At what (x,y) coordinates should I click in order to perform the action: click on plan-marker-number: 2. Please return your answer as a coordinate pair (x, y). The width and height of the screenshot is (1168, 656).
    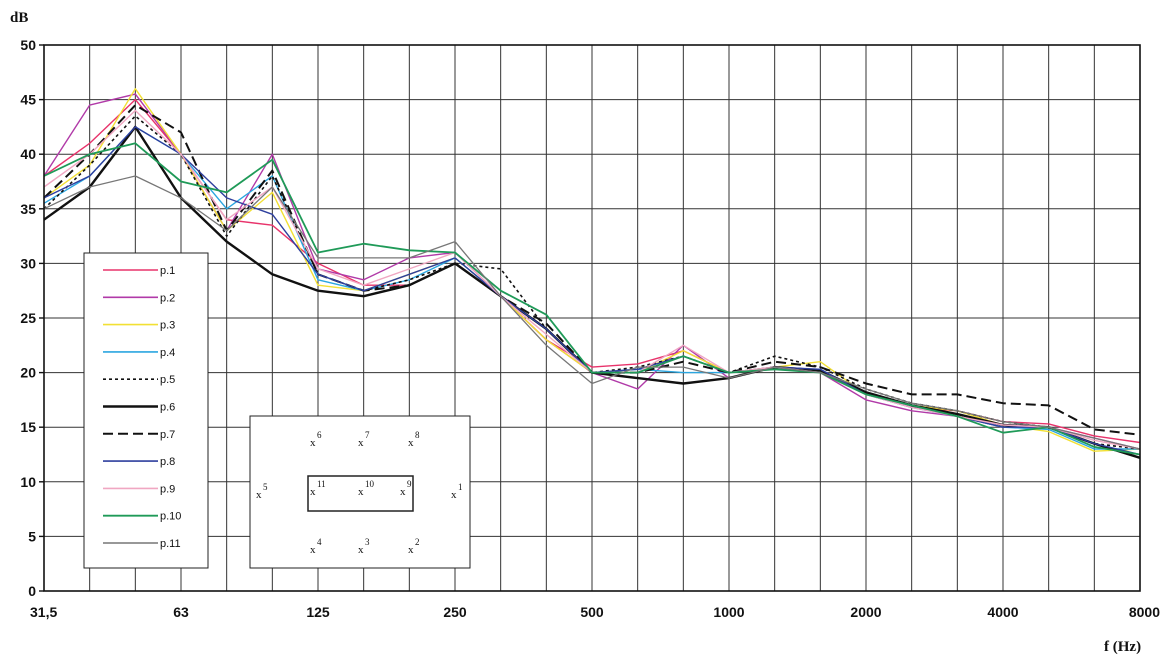
    Looking at the image, I should click on (417, 542).